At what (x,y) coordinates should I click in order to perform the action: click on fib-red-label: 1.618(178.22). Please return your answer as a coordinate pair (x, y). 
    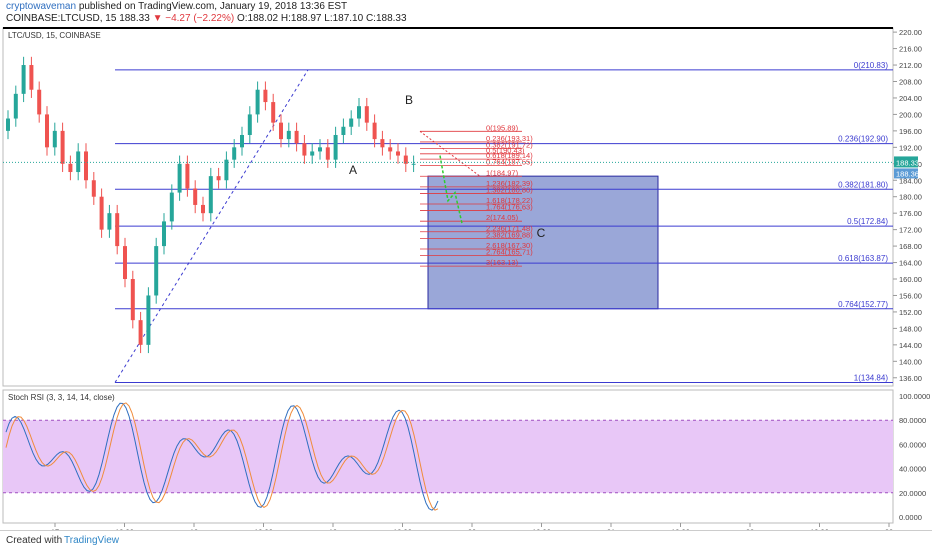
    Looking at the image, I should click on (509, 200).